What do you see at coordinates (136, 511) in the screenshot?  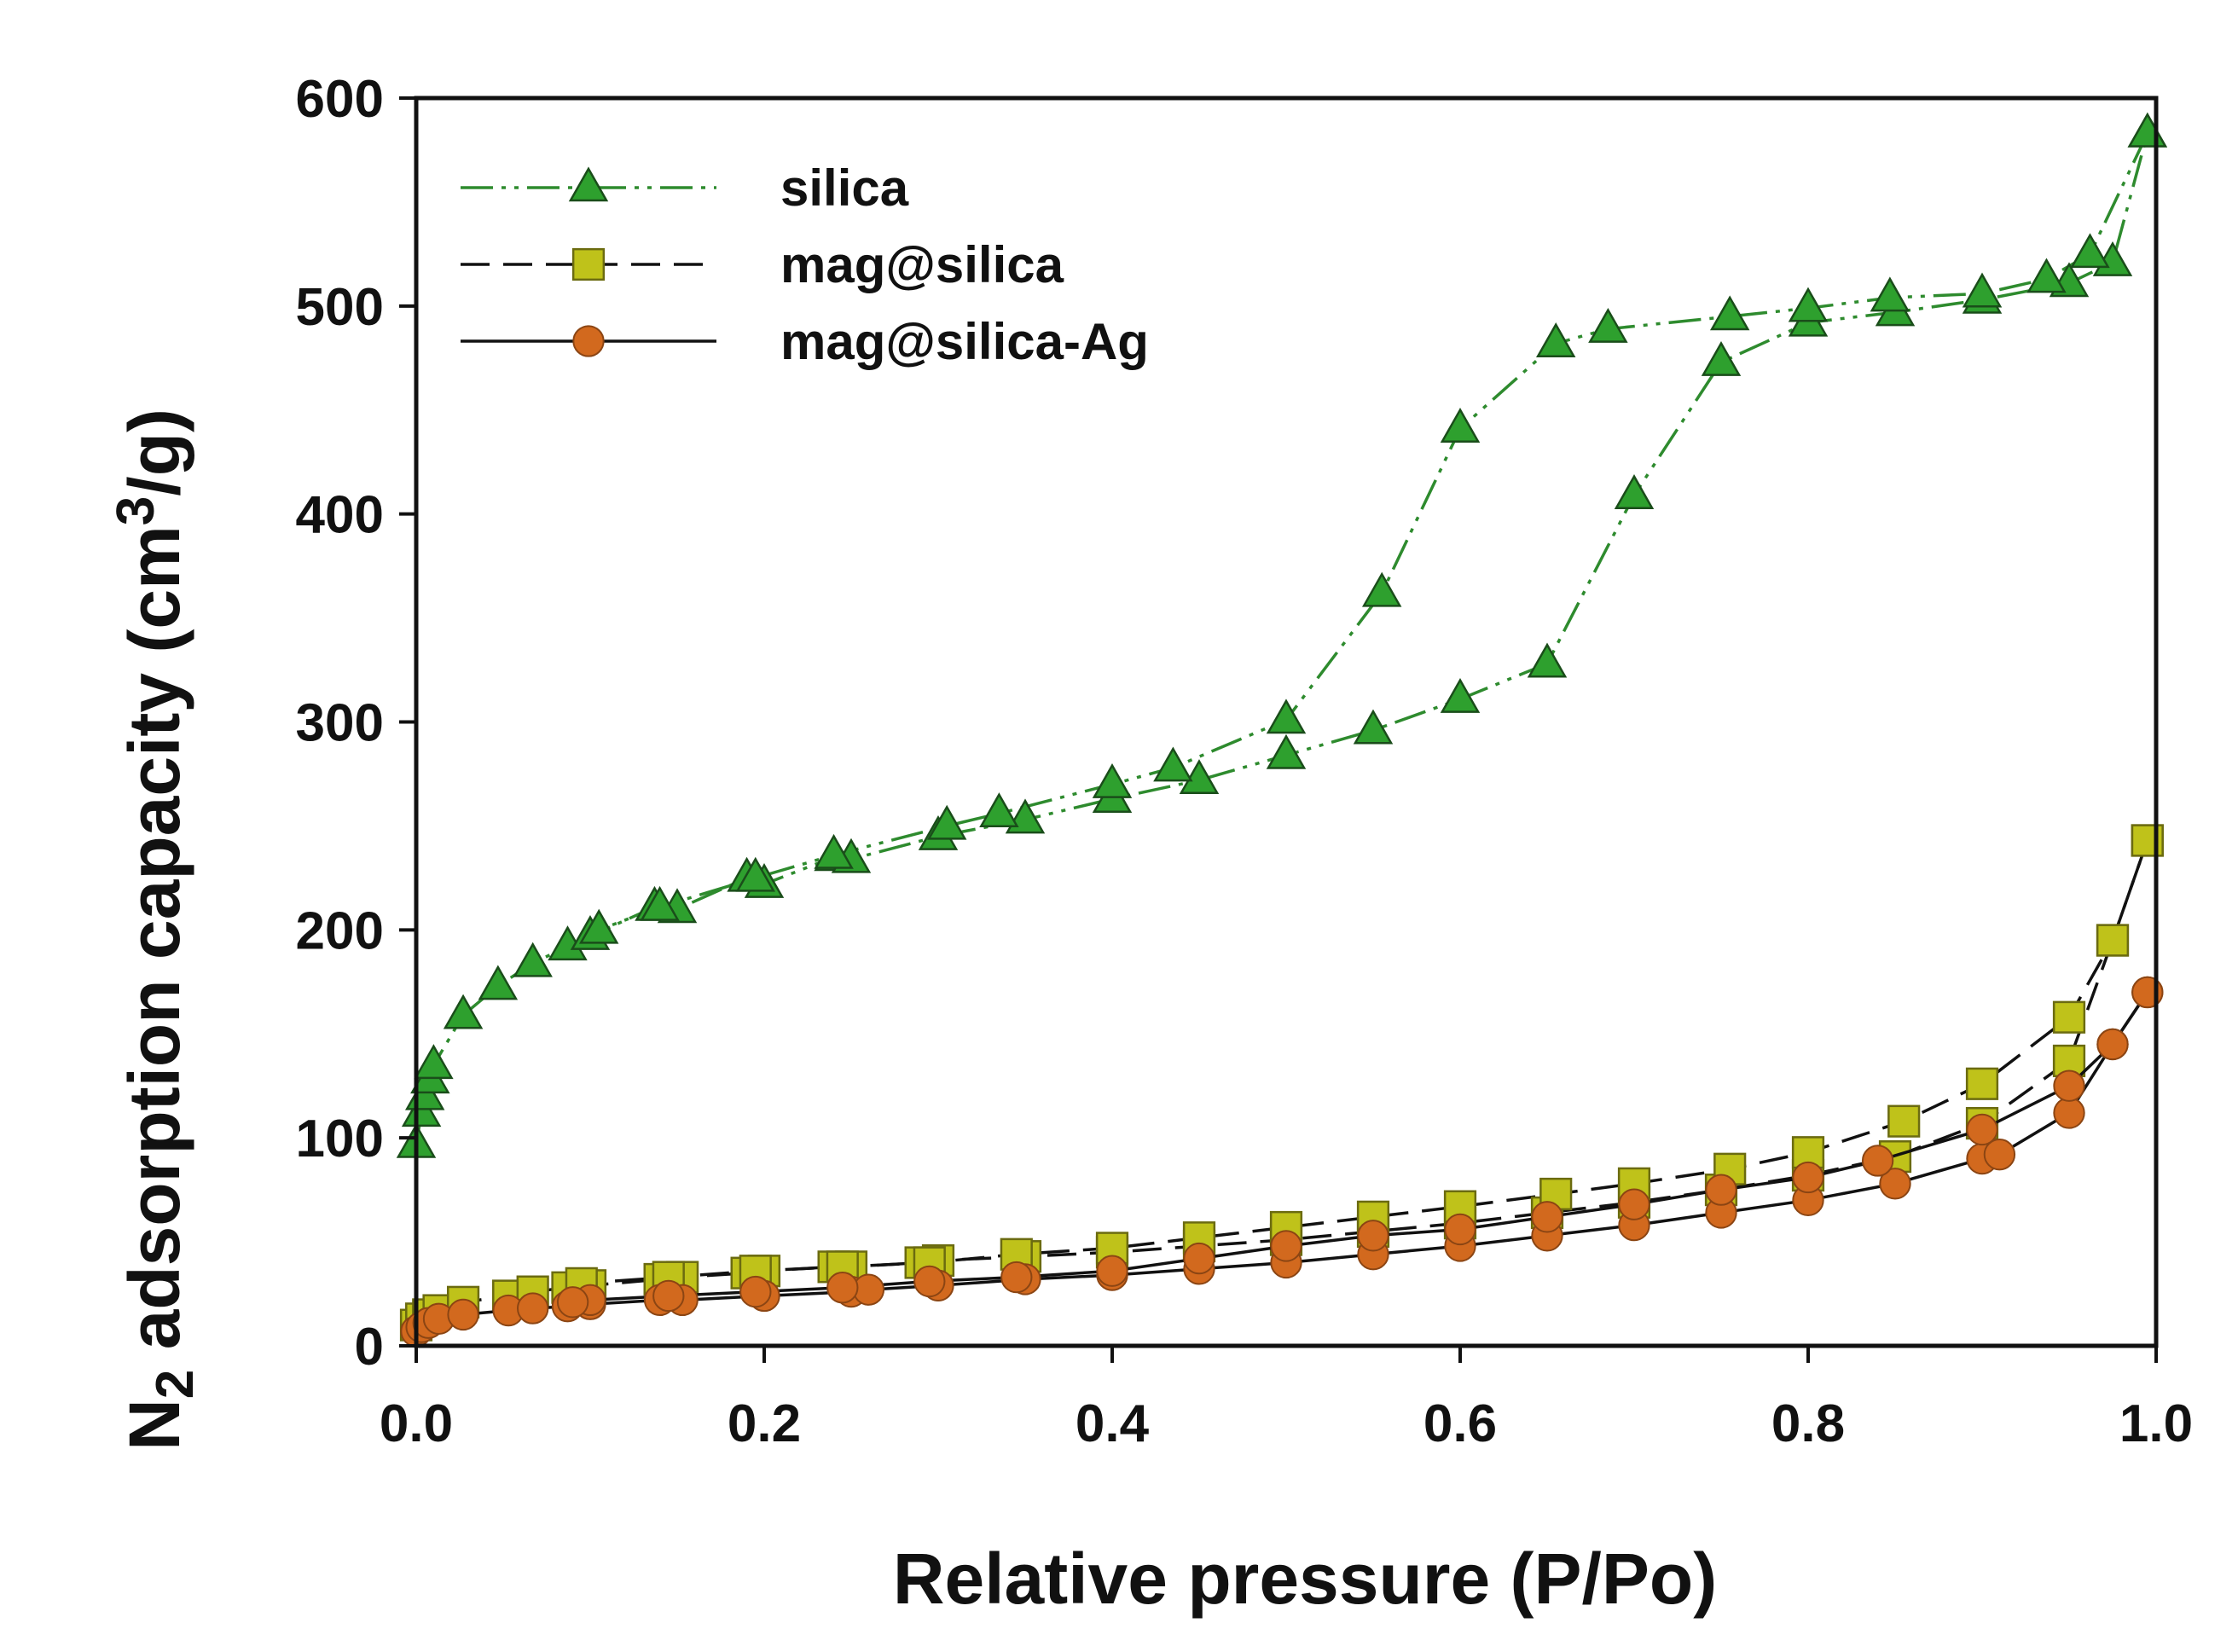 I see `y-axis-title-superscript: 3` at bounding box center [136, 511].